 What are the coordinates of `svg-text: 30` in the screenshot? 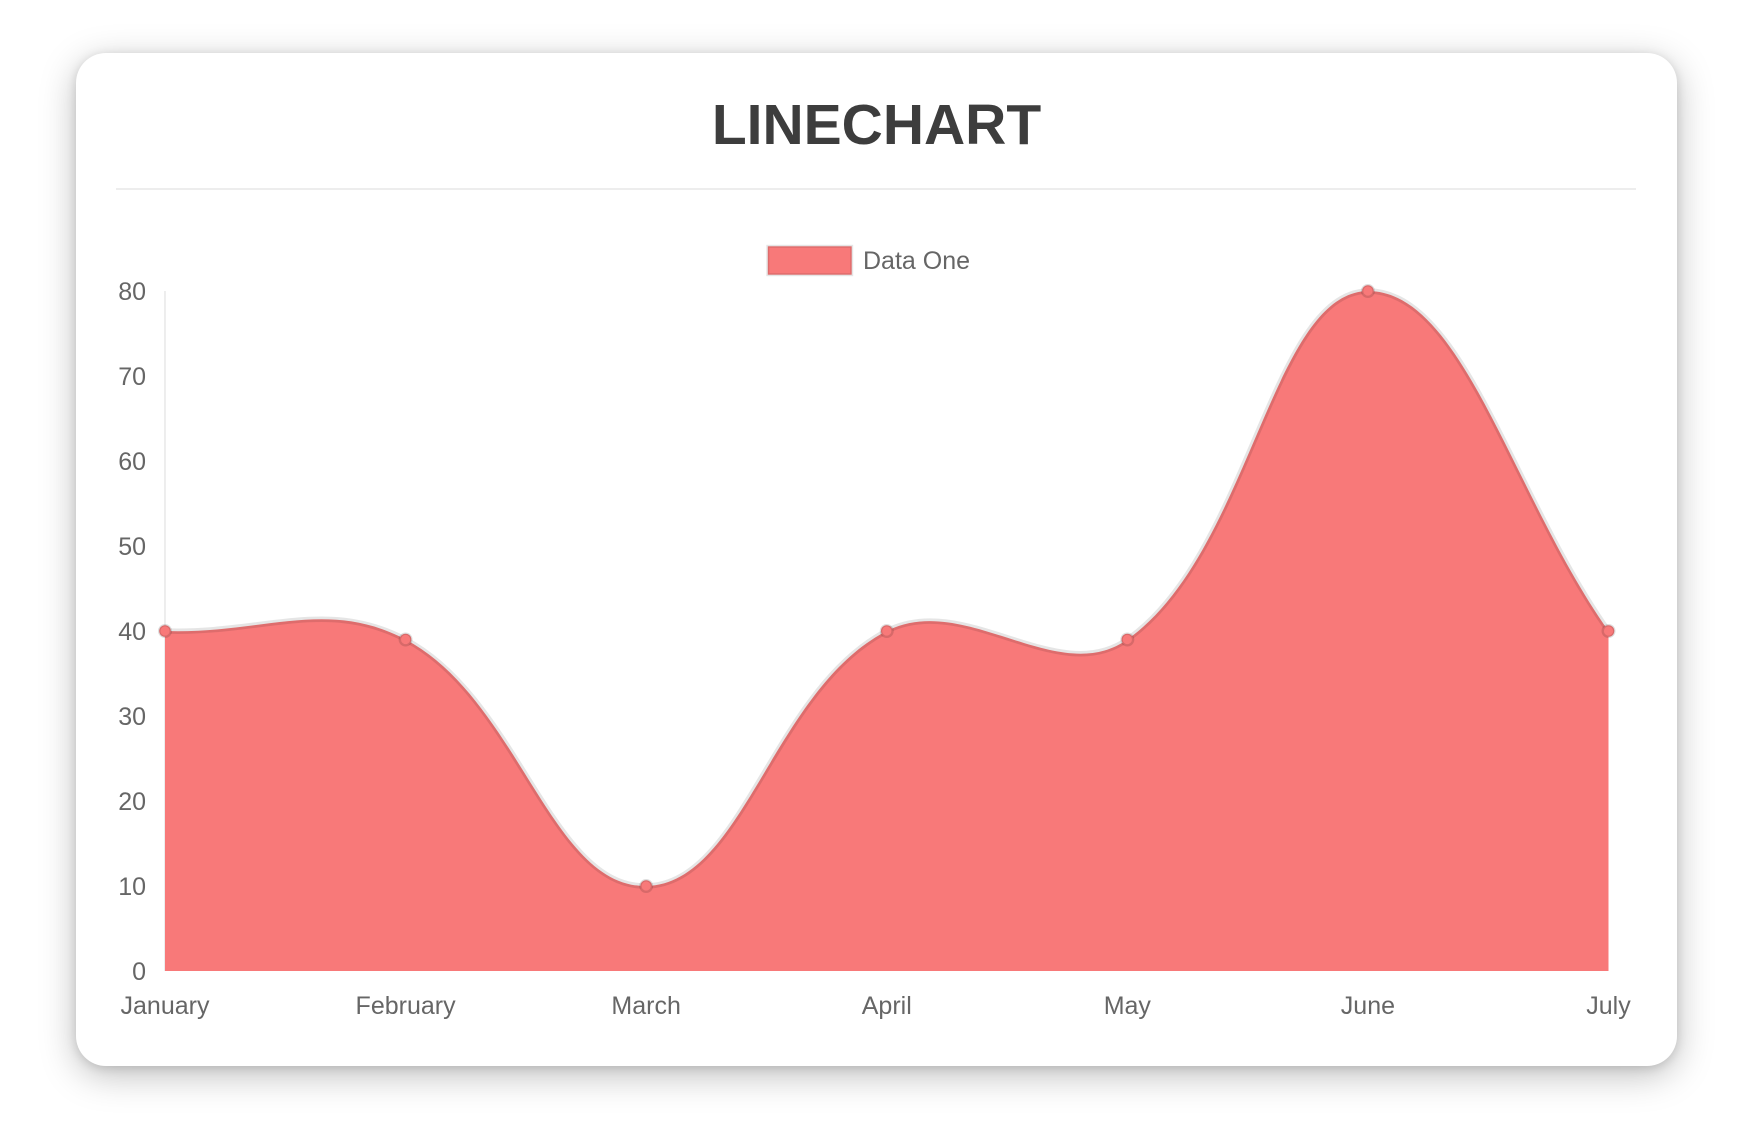 It's located at (132, 717).